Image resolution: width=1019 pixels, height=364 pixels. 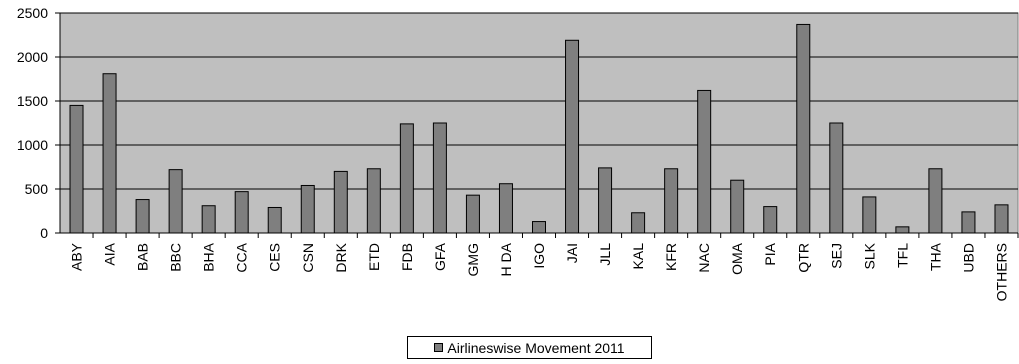 What do you see at coordinates (902, 255) in the screenshot?
I see `x-tick-label: TFL` at bounding box center [902, 255].